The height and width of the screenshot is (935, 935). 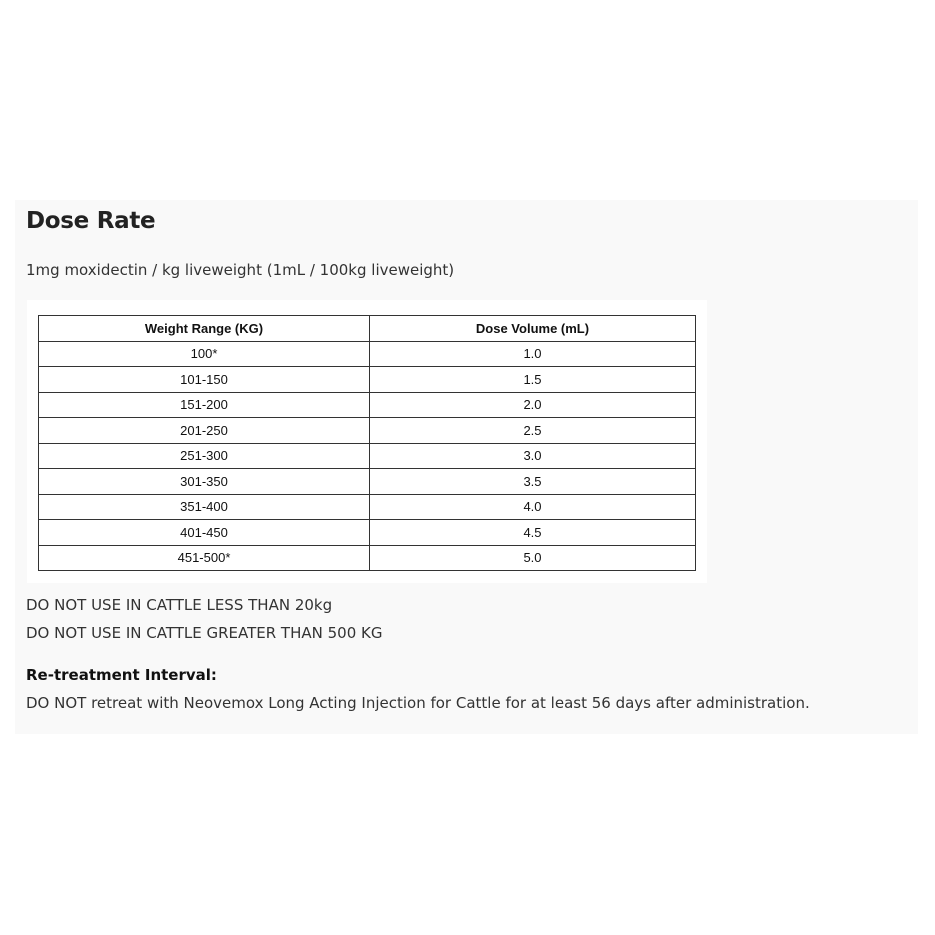 What do you see at coordinates (532, 404) in the screenshot?
I see `dose-volume-cell: 2.0` at bounding box center [532, 404].